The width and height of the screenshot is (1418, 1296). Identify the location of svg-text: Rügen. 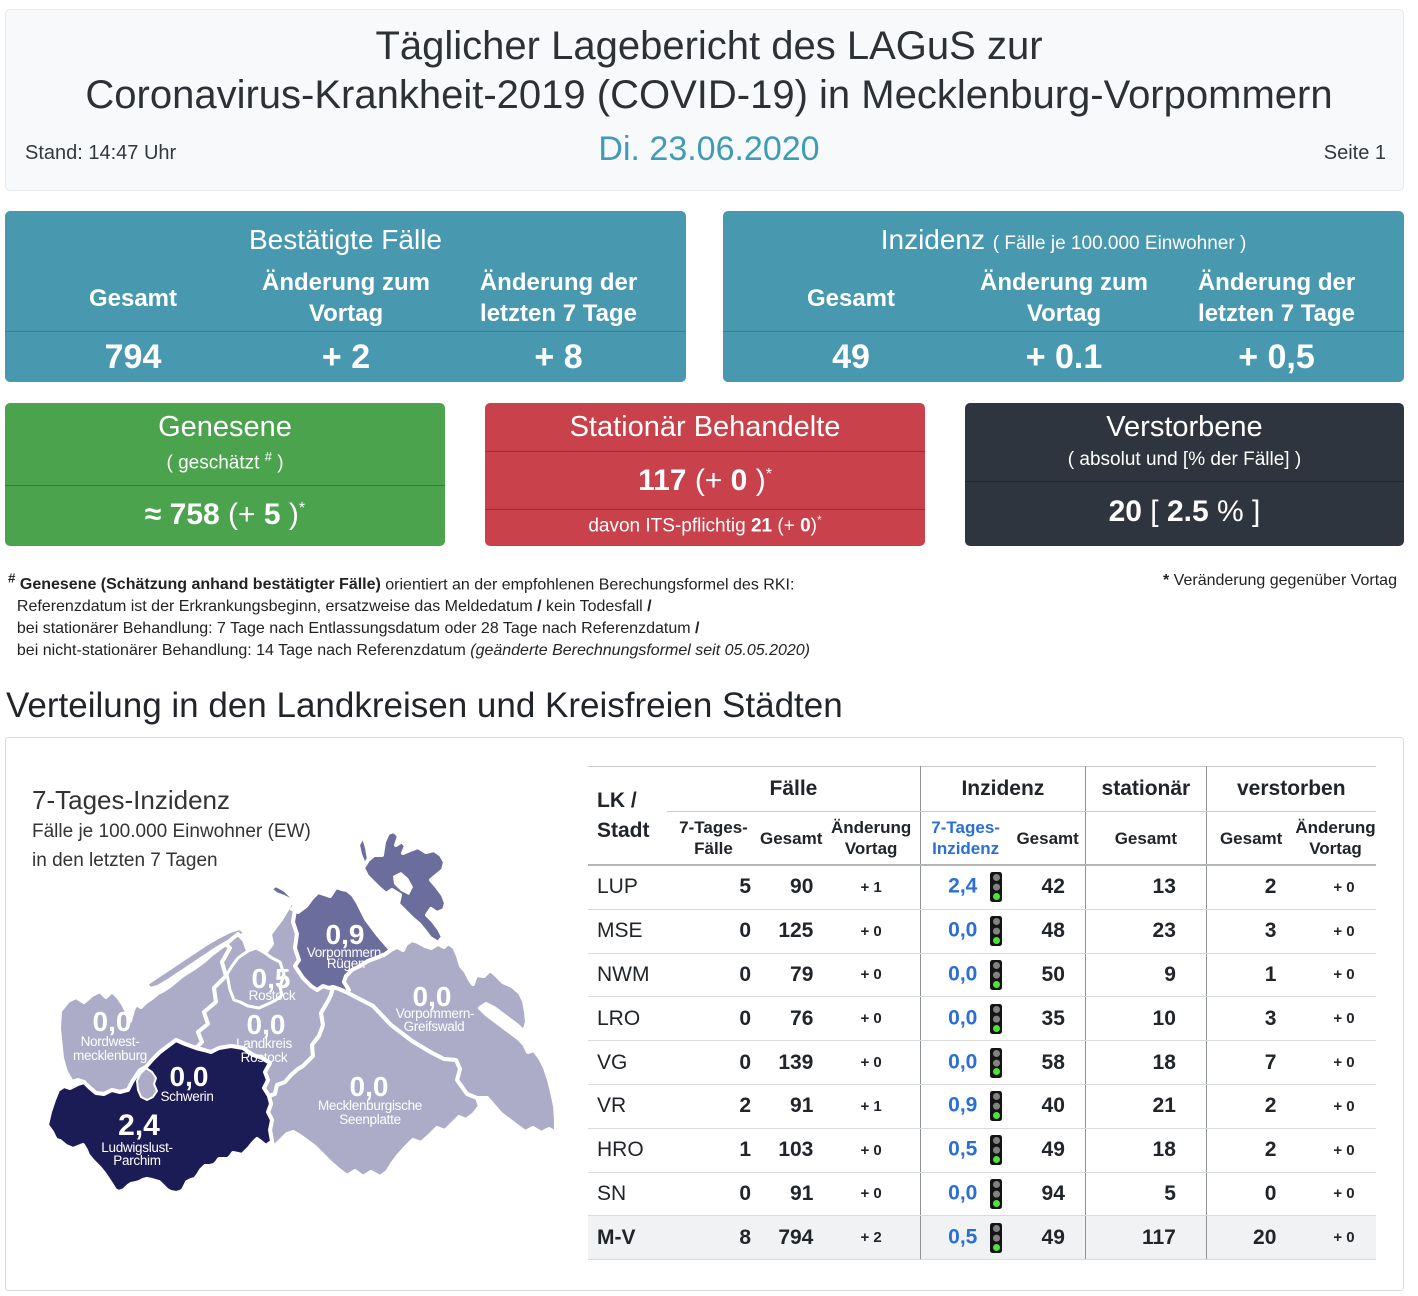
(346, 963).